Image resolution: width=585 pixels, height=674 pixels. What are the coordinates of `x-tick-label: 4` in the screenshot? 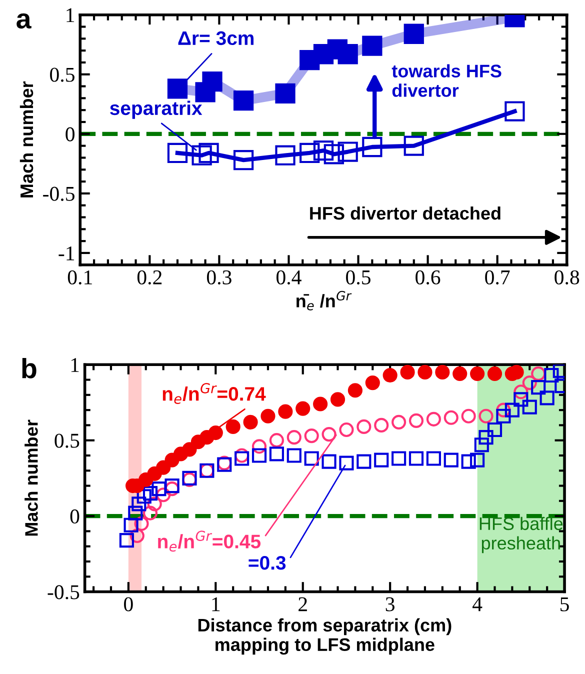 It's located at (477, 604).